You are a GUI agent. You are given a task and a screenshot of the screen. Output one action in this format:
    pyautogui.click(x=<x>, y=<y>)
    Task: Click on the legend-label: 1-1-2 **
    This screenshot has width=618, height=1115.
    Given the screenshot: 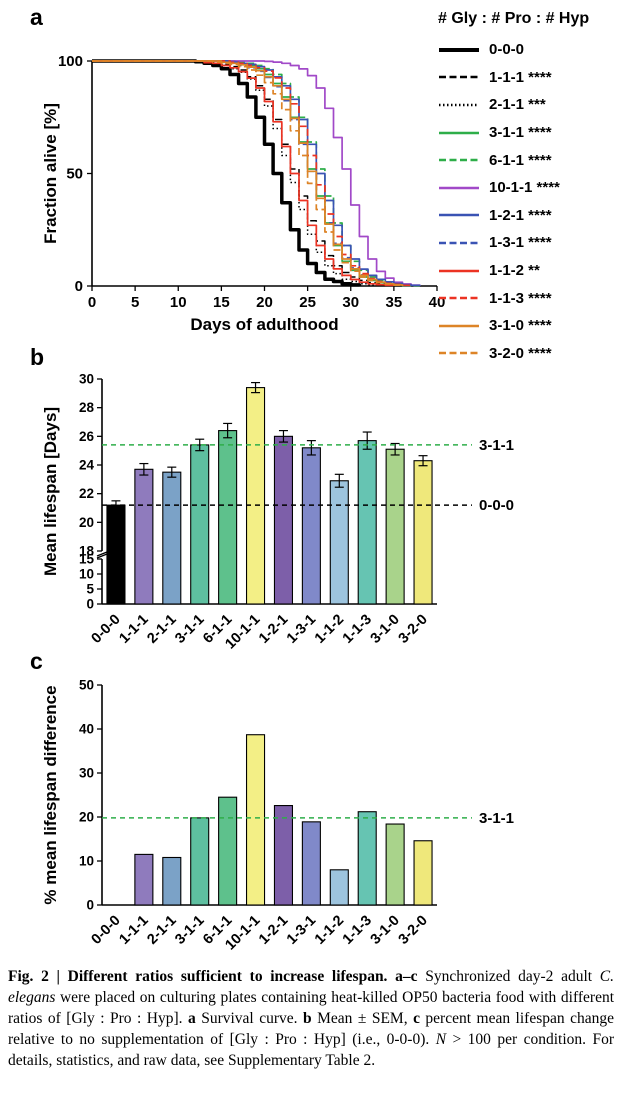 What is the action you would take?
    pyautogui.click(x=514, y=271)
    